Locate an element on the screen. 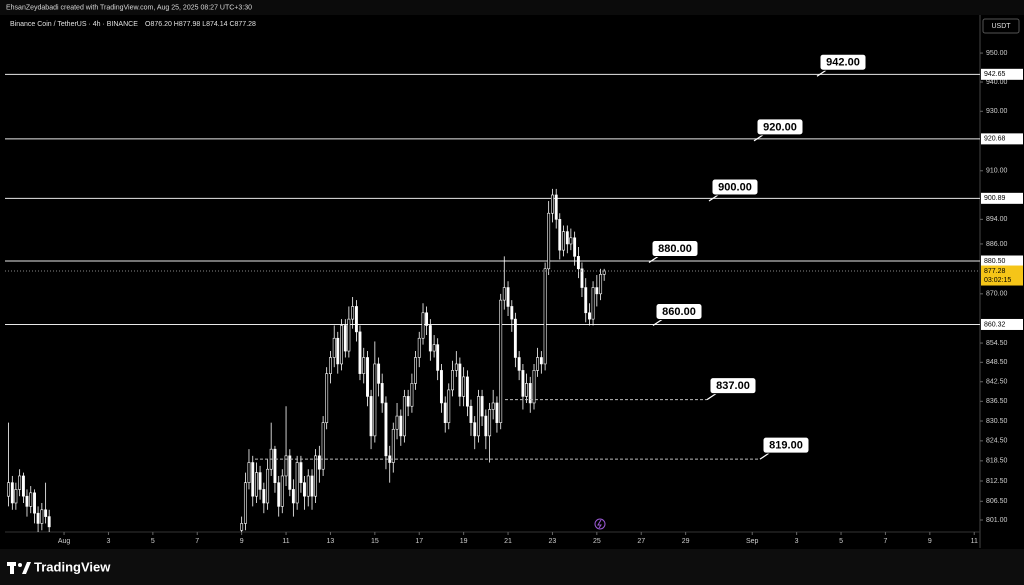 The width and height of the screenshot is (1024, 585). y-tick-label: 842.50 is located at coordinates (997, 382).